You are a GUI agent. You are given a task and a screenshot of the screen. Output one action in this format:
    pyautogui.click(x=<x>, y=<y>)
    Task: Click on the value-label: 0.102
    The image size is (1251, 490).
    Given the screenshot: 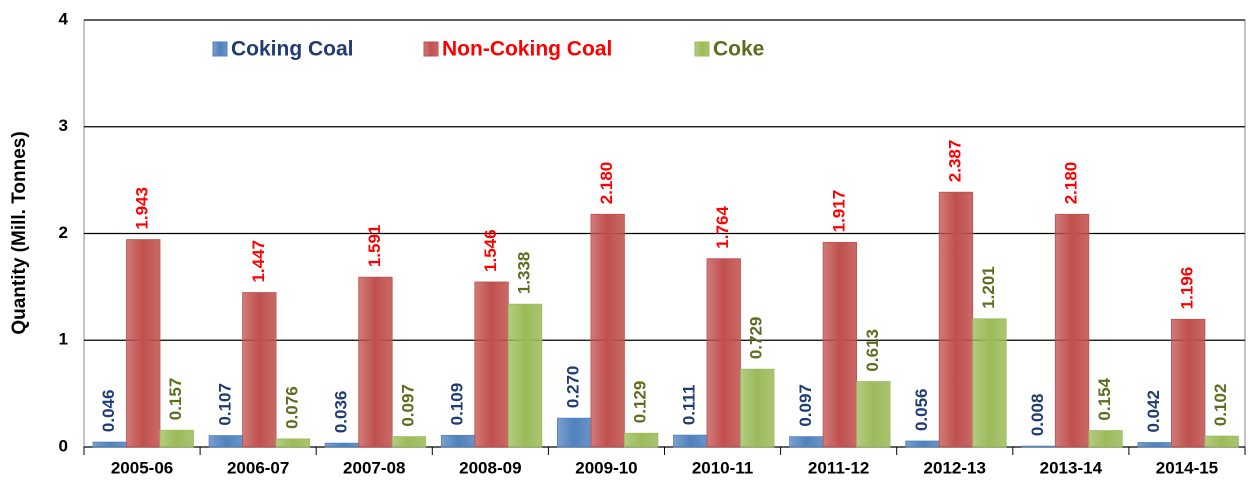 What is the action you would take?
    pyautogui.click(x=1220, y=405)
    